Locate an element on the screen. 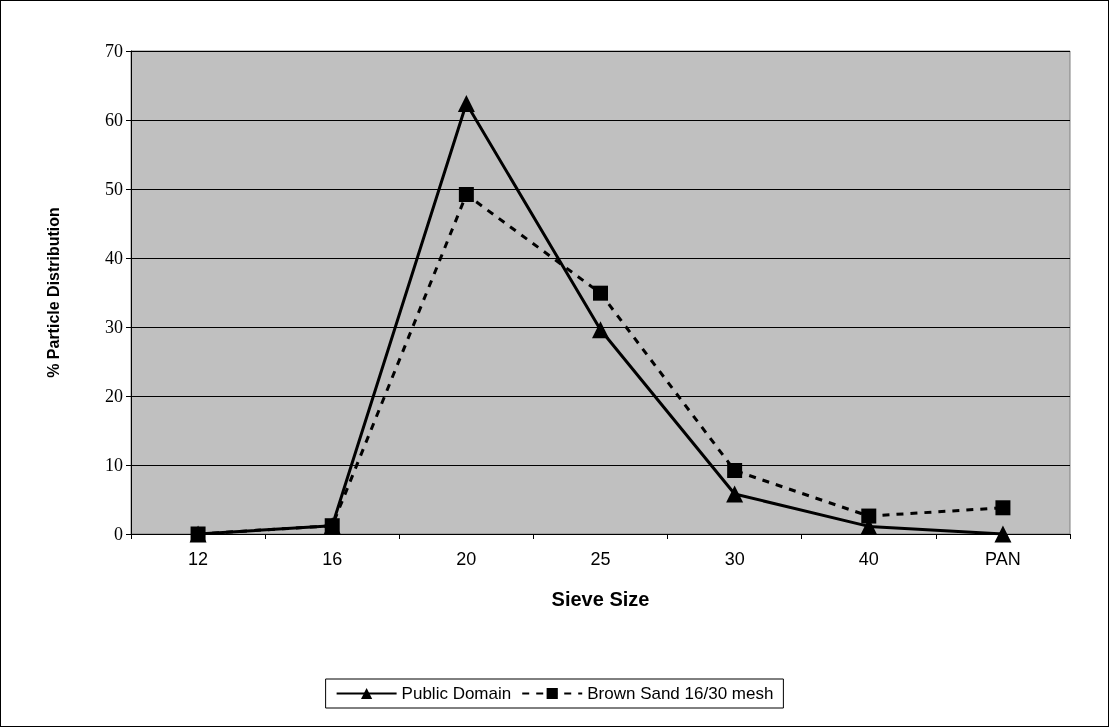 This screenshot has height=727, width=1109. y-tick-label: 0 is located at coordinates (118, 534).